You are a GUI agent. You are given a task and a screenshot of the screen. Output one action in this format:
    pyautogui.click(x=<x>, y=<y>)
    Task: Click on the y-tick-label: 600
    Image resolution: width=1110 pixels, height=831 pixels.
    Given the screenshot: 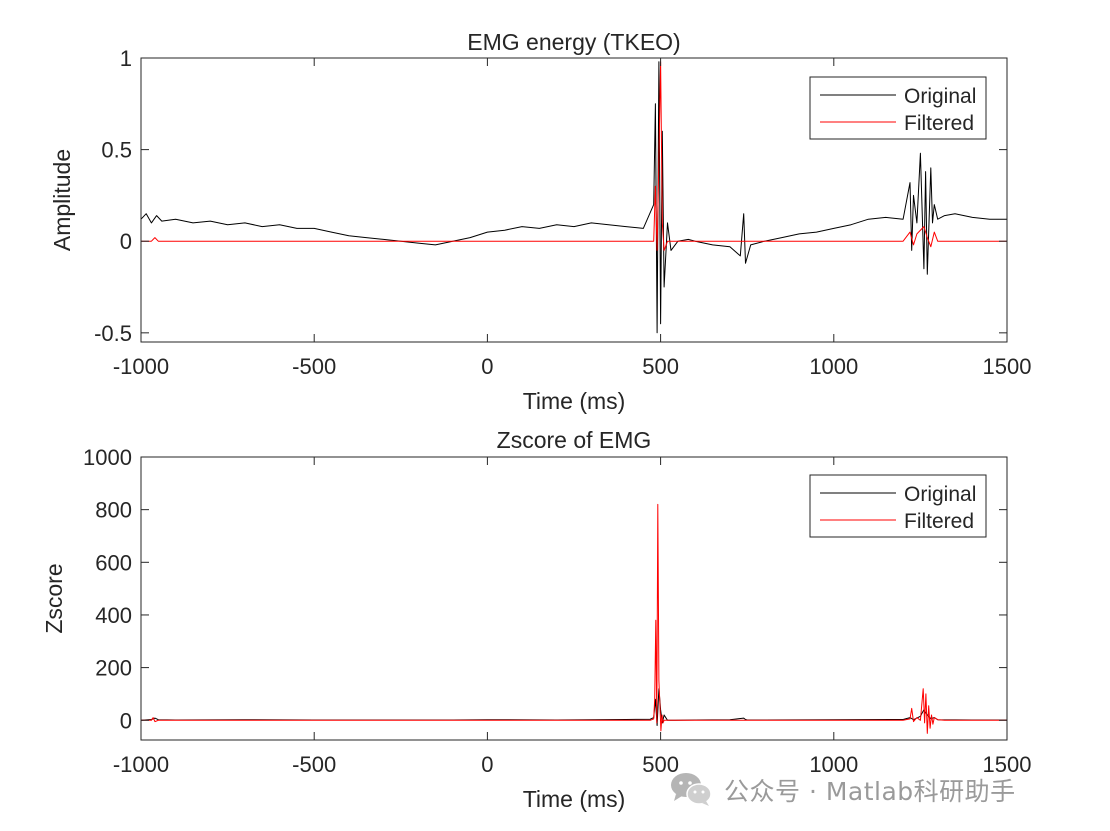 What is the action you would take?
    pyautogui.click(x=113, y=562)
    